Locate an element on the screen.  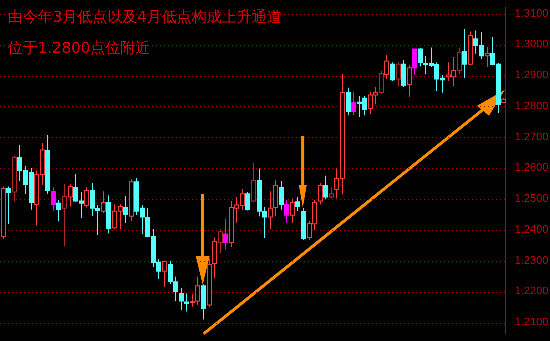
y-tick-label: 1.2500 is located at coordinates (532, 199).